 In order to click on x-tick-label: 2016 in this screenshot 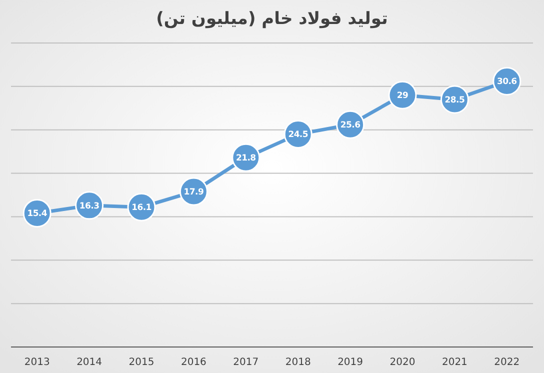, I will do `click(193, 362)`.